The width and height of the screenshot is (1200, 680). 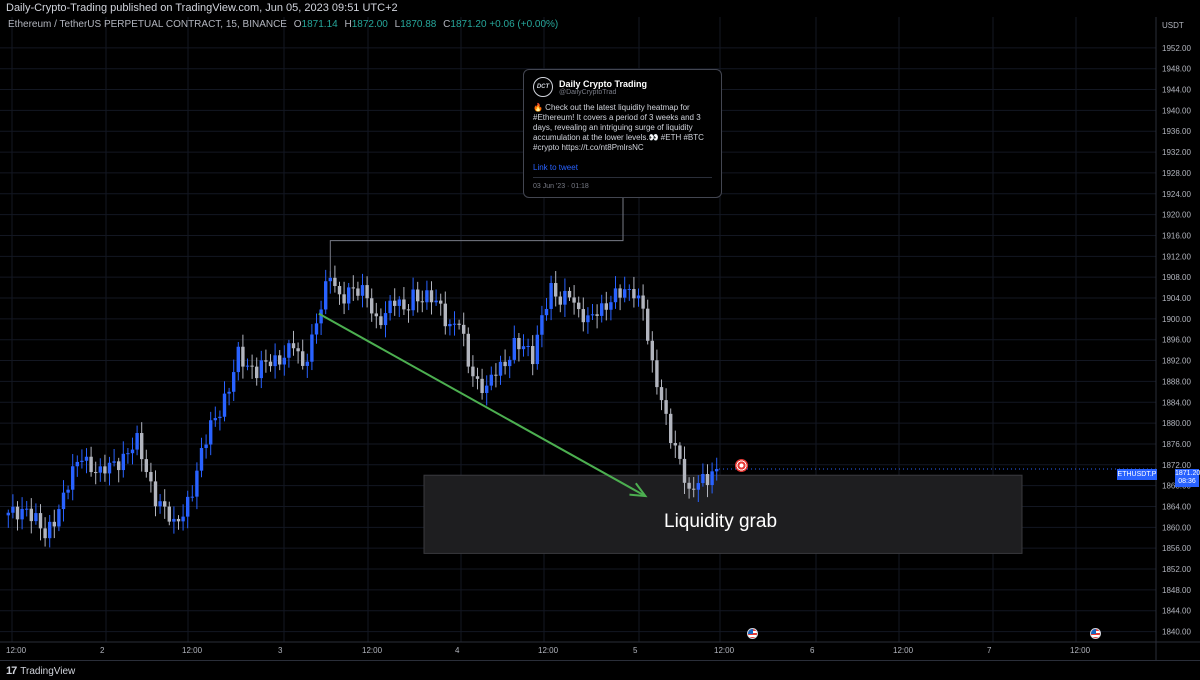 I want to click on tweet-link: Link to tweet, so click(x=555, y=167).